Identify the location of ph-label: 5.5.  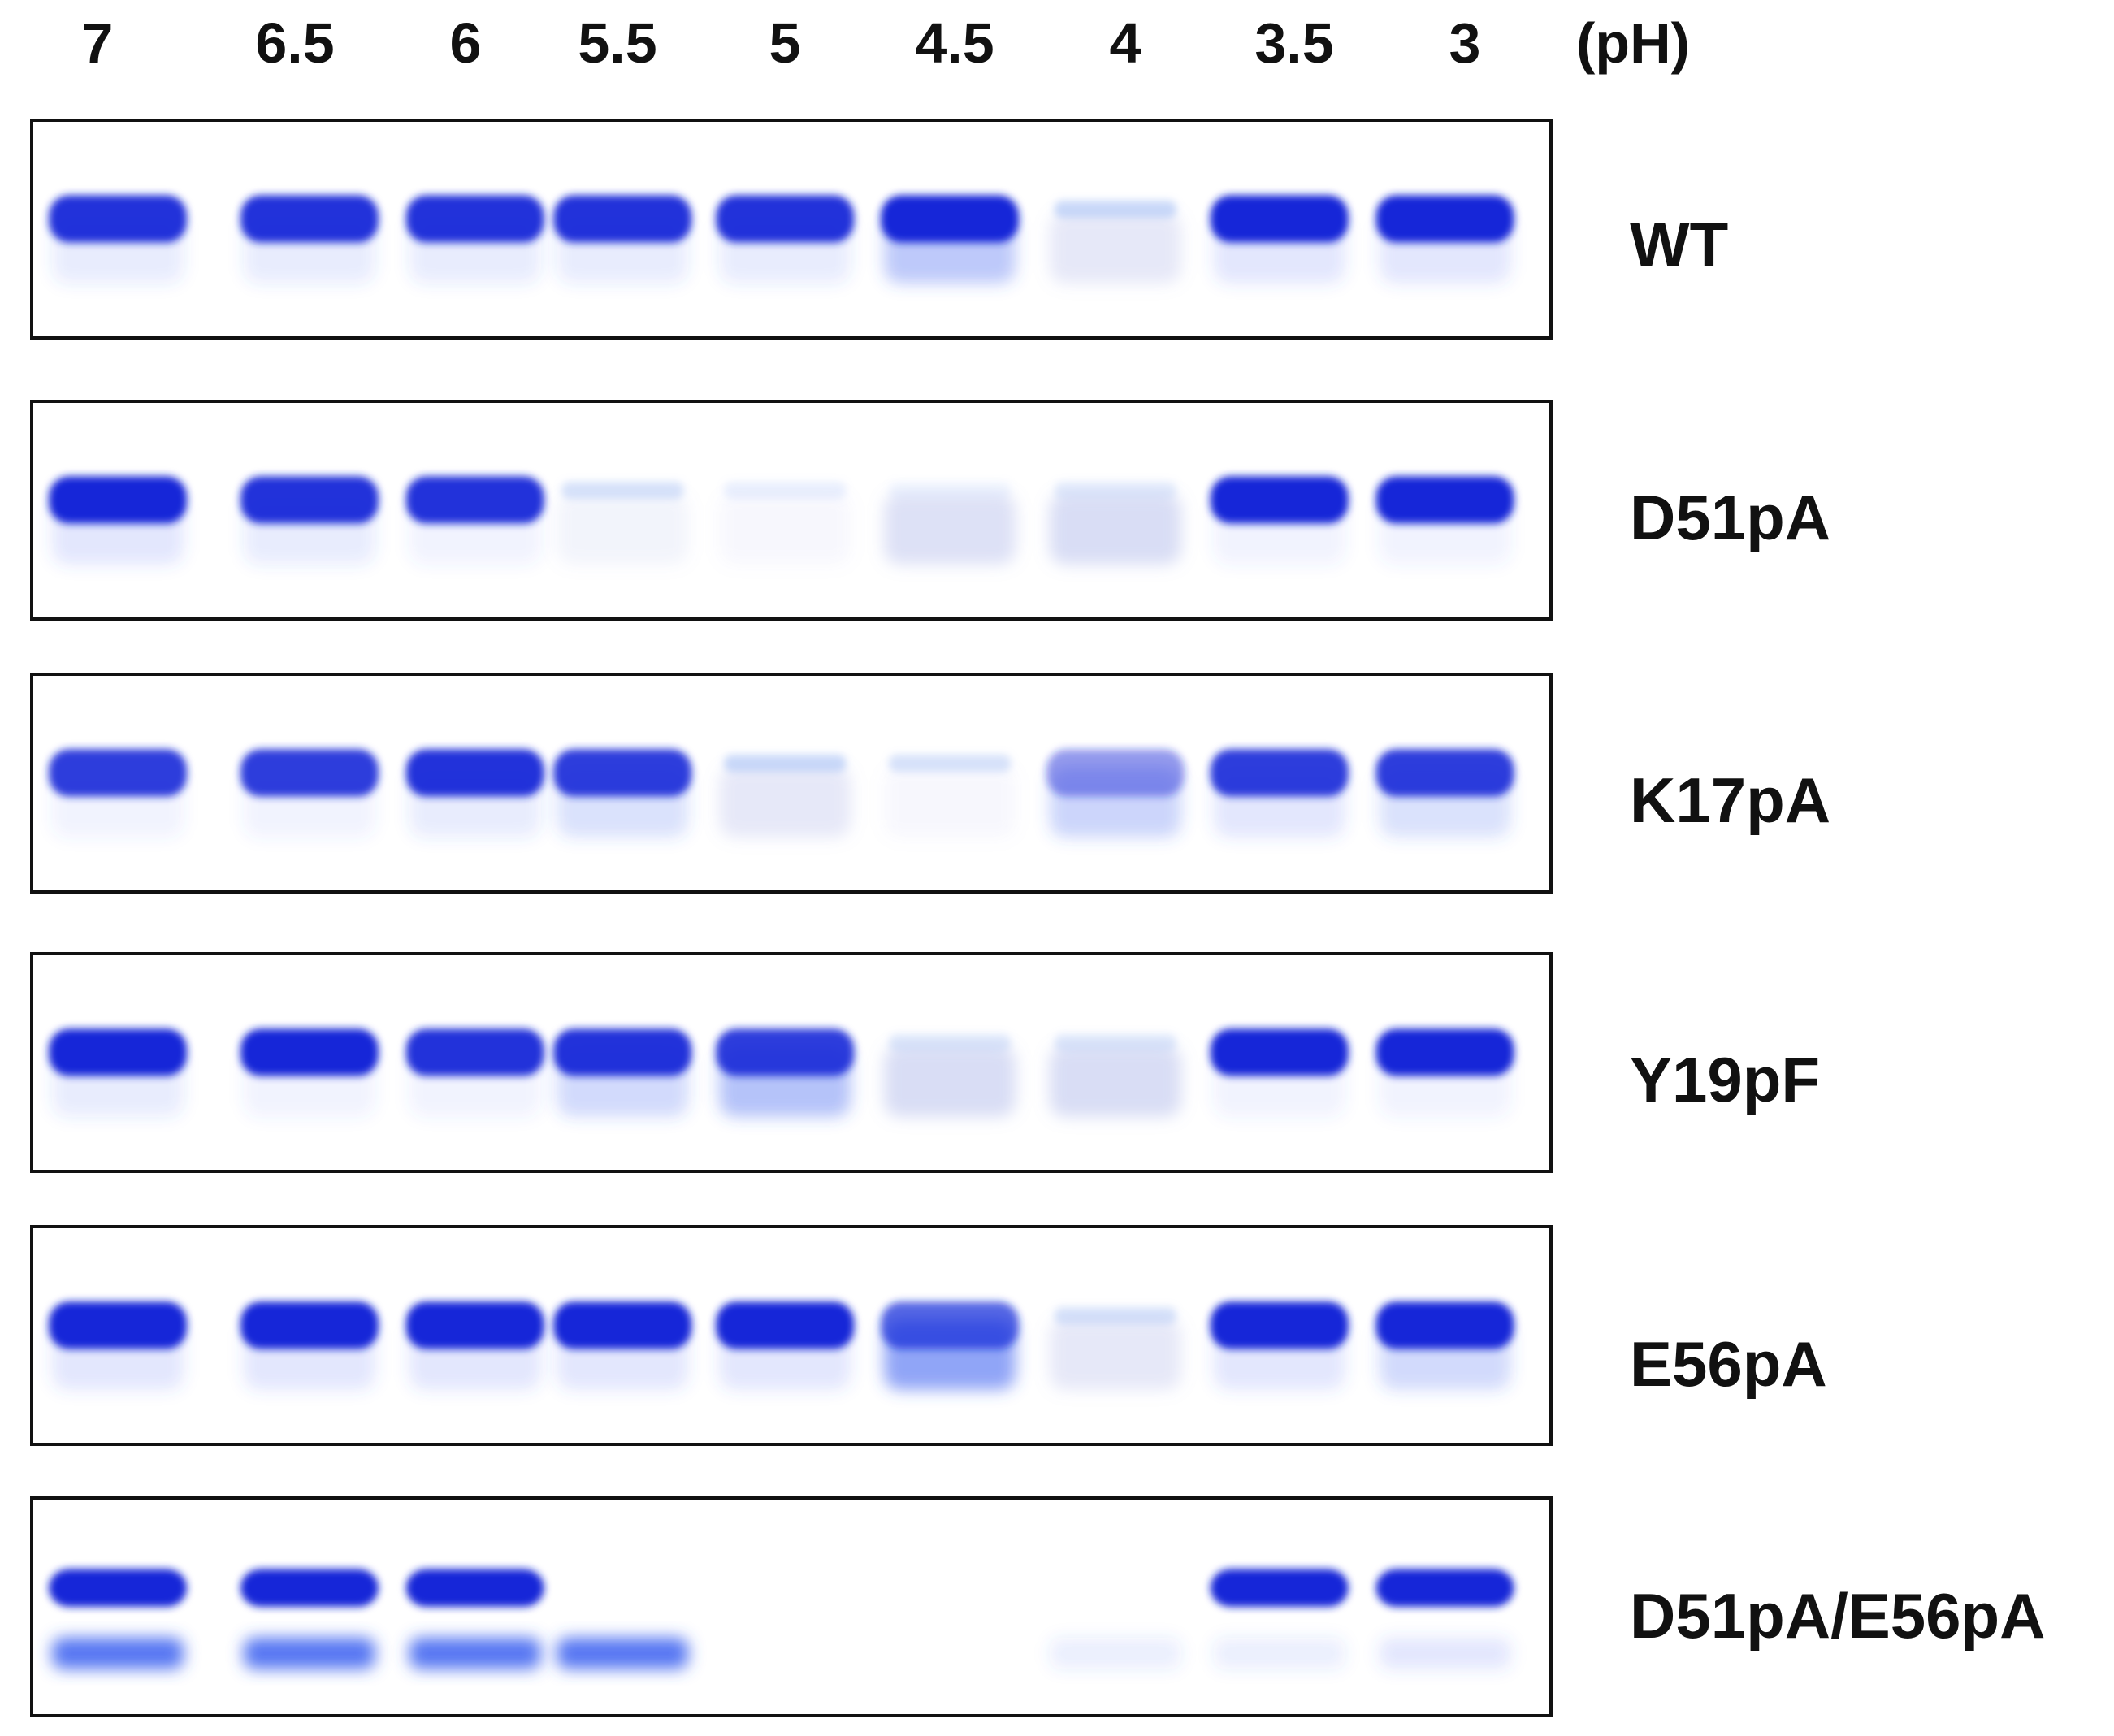
(618, 43).